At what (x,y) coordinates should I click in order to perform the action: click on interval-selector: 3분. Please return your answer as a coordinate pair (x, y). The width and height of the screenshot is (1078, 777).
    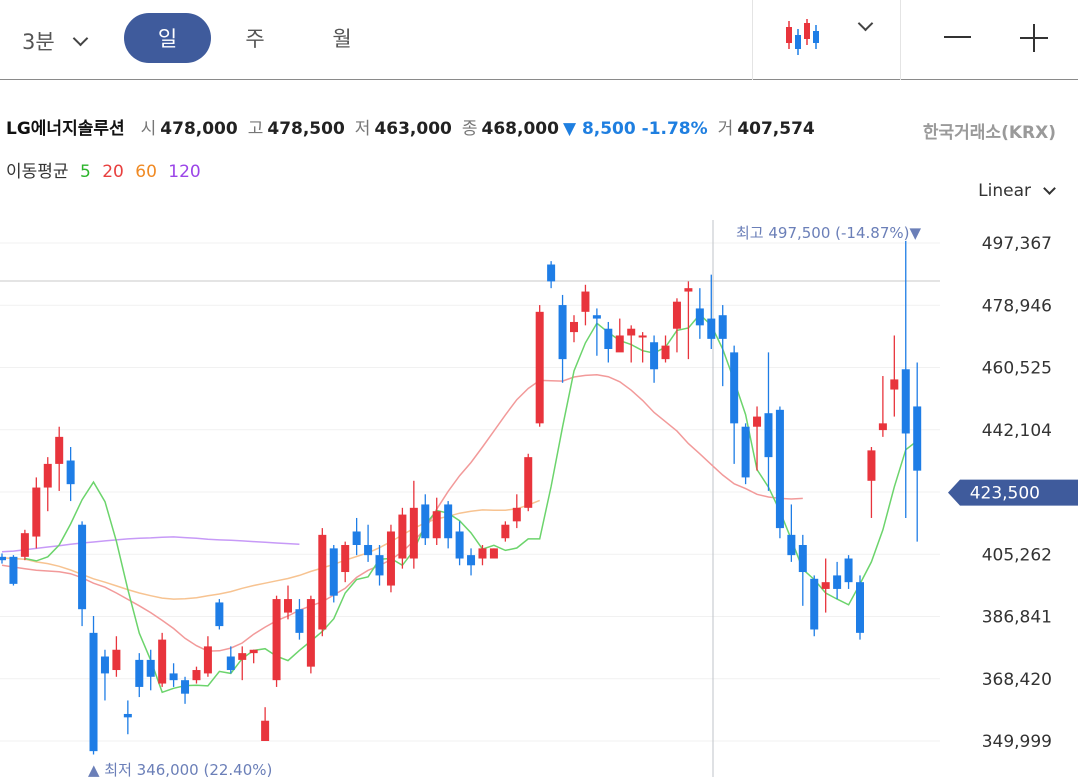
    Looking at the image, I should click on (55, 41).